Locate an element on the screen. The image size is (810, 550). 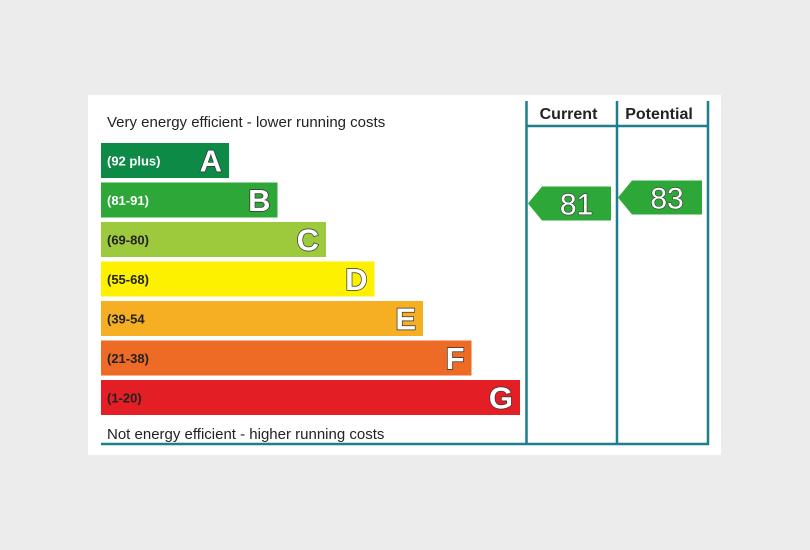
band-letter: A is located at coordinates (211, 161).